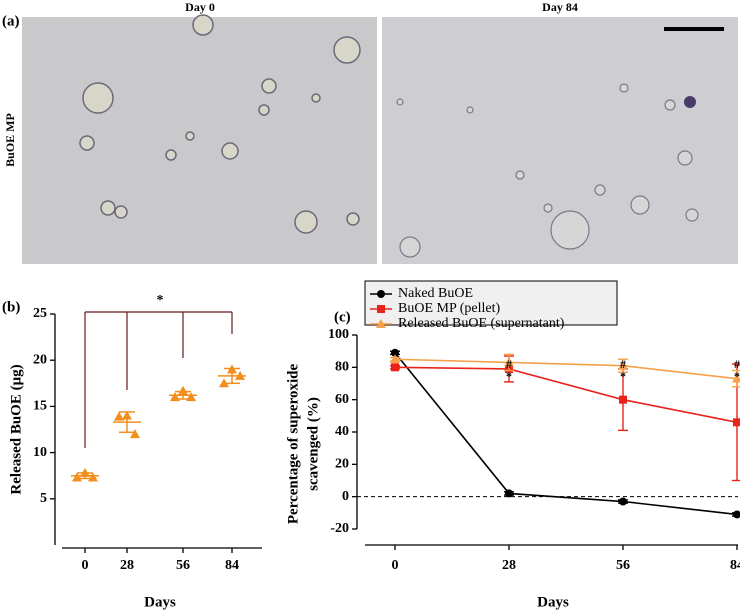 This screenshot has width=740, height=613. Describe the element at coordinates (43, 498) in the screenshot. I see `y-tick-label: 5` at that location.